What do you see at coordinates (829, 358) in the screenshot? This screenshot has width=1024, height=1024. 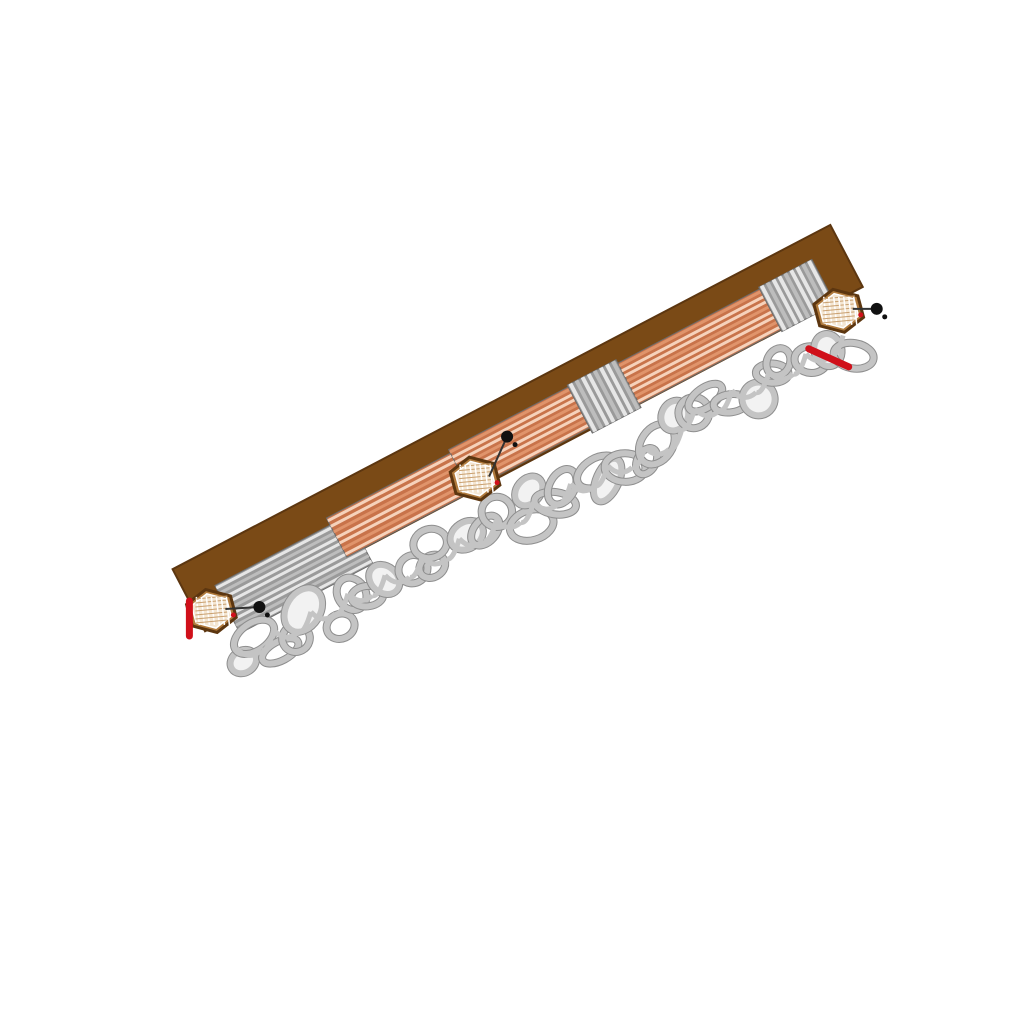 I see `red-bar` at bounding box center [829, 358].